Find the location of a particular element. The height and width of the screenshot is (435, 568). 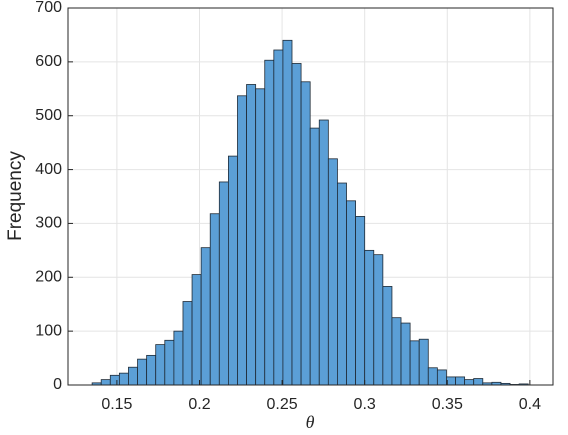

y-tick-label: 600 is located at coordinates (48, 61).